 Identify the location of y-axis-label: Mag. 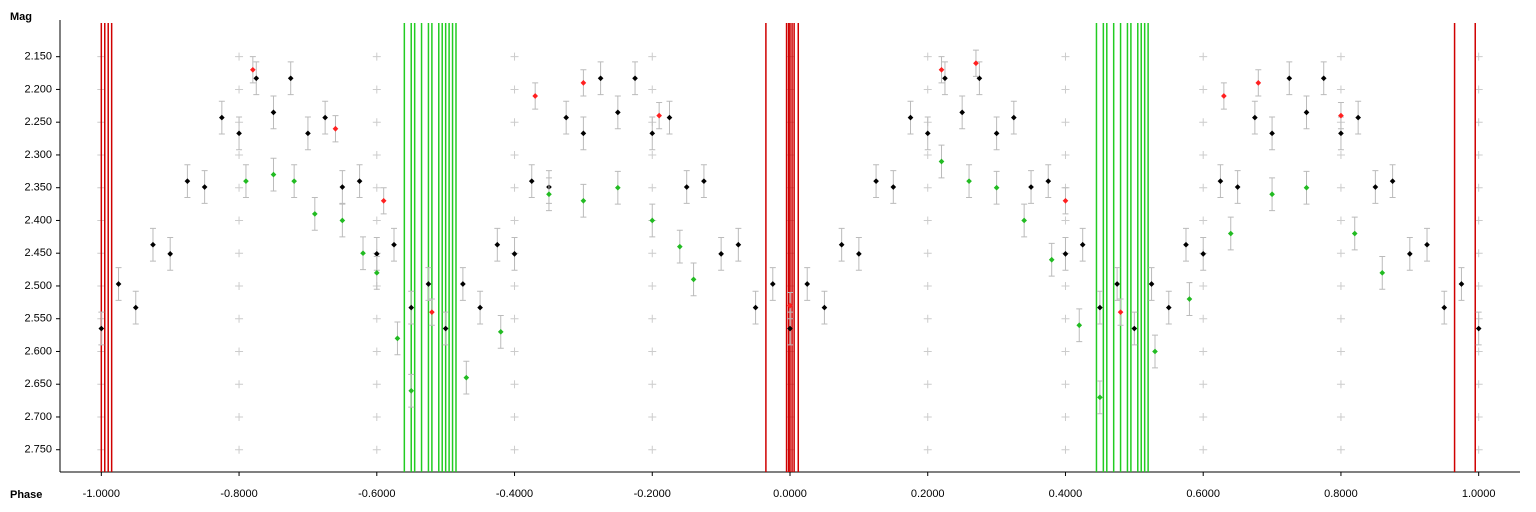
(21, 17).